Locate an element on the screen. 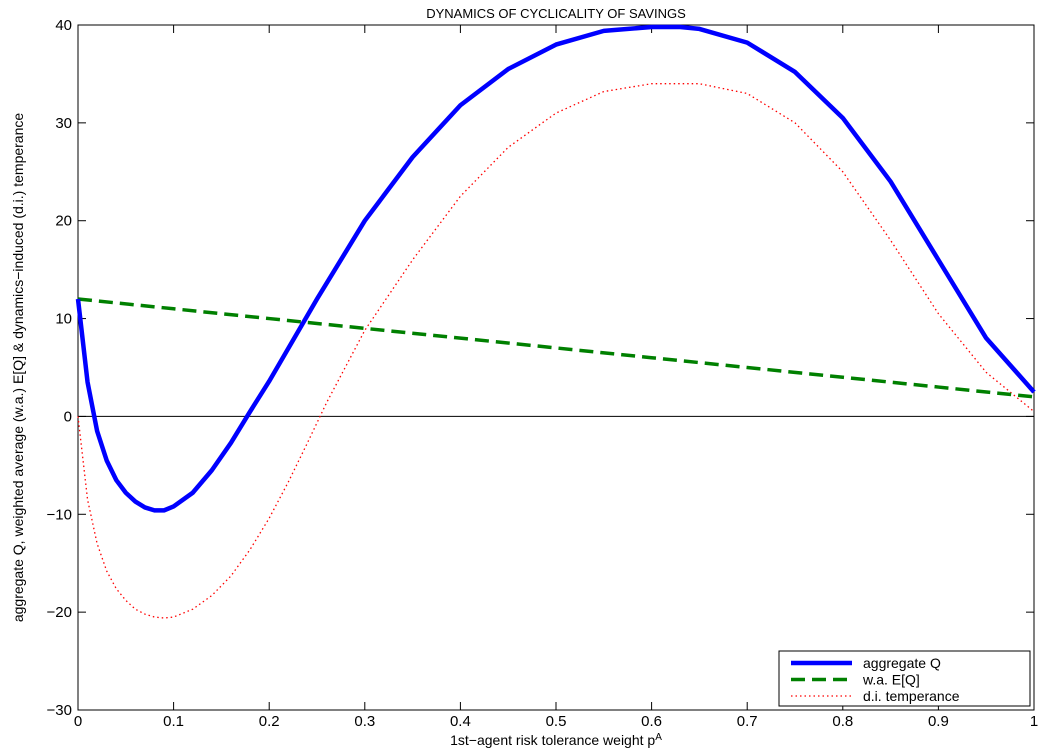 The width and height of the screenshot is (1041, 755). y-tick-label: −20 is located at coordinates (59, 612).